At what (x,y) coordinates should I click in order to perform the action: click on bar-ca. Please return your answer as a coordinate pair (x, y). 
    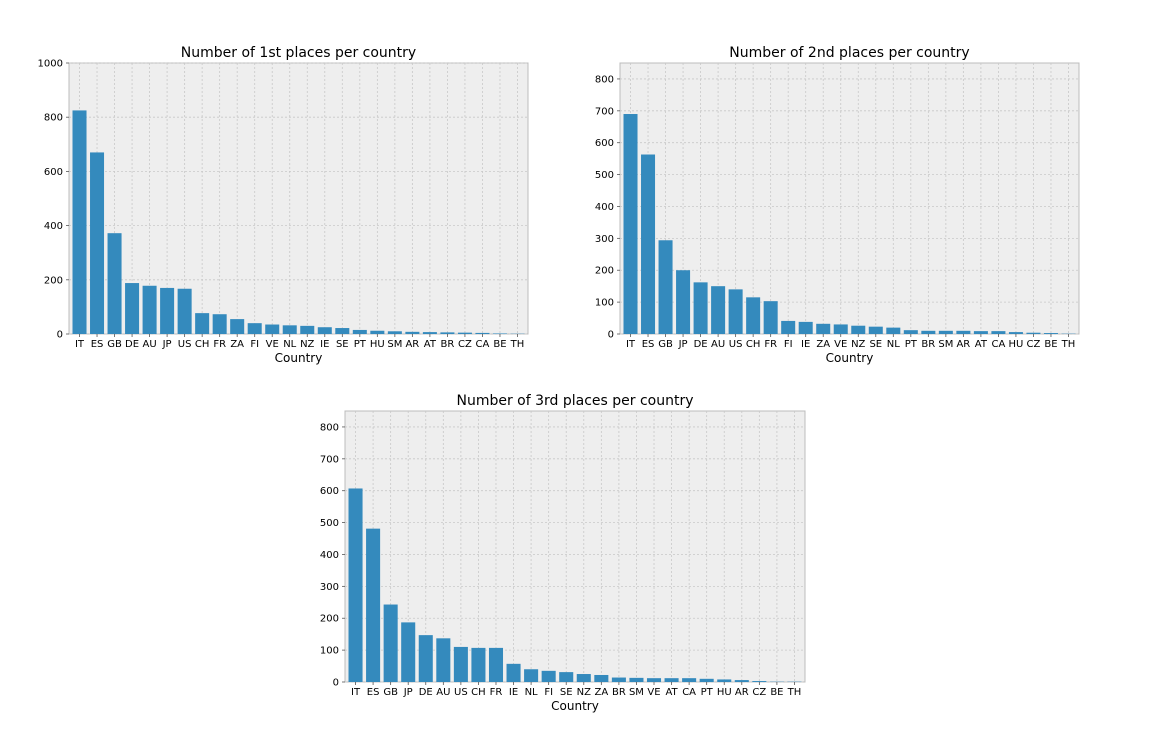
    Looking at the image, I should click on (689, 680).